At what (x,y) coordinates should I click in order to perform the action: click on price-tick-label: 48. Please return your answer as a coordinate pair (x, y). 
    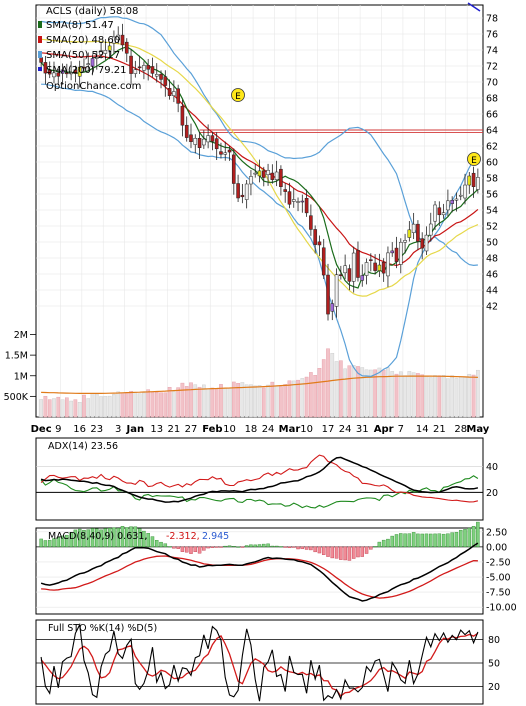
    Looking at the image, I should click on (492, 259).